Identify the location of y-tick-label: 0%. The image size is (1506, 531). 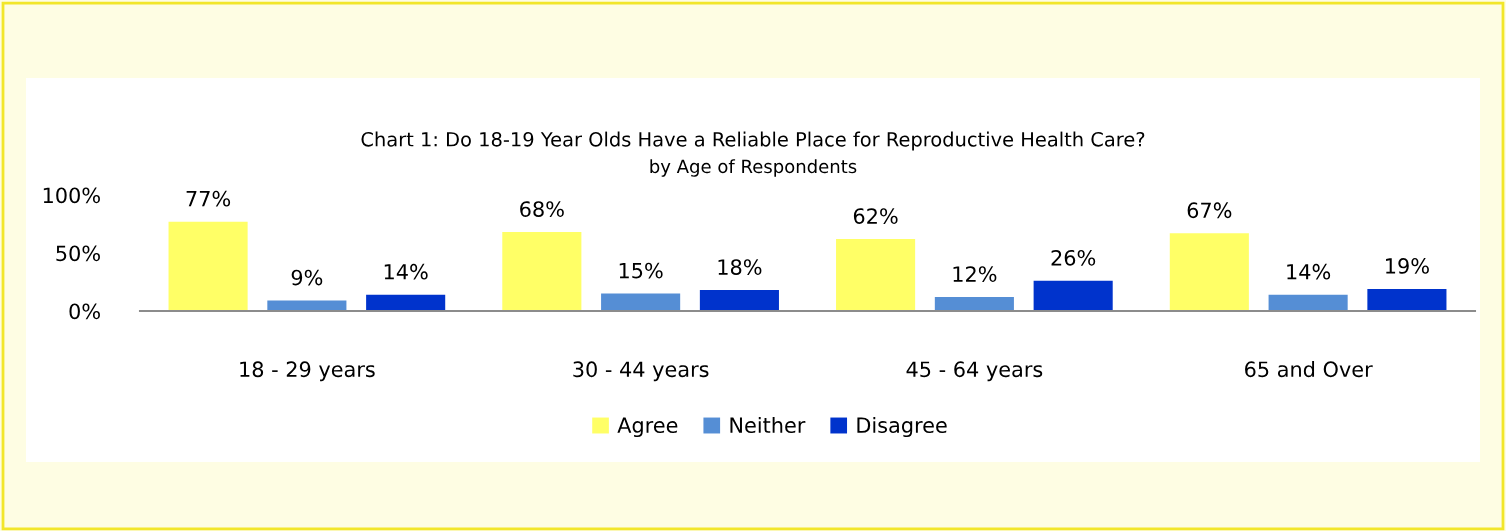
(84, 311).